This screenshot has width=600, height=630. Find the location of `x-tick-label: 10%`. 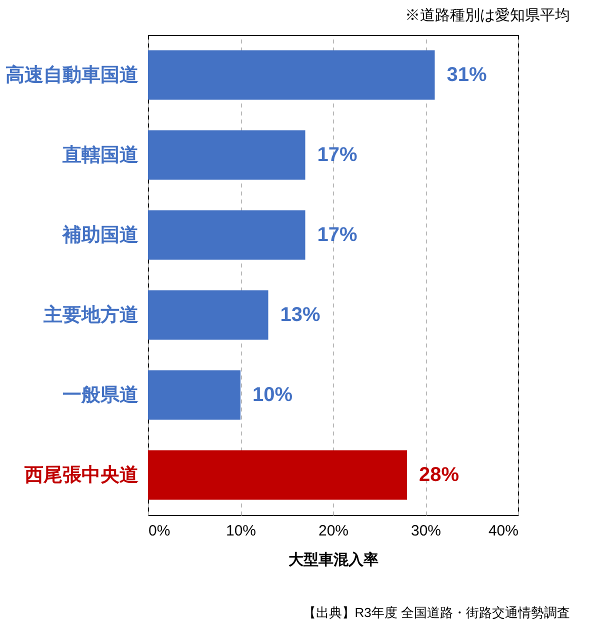

x-tick-label: 10% is located at coordinates (241, 531).